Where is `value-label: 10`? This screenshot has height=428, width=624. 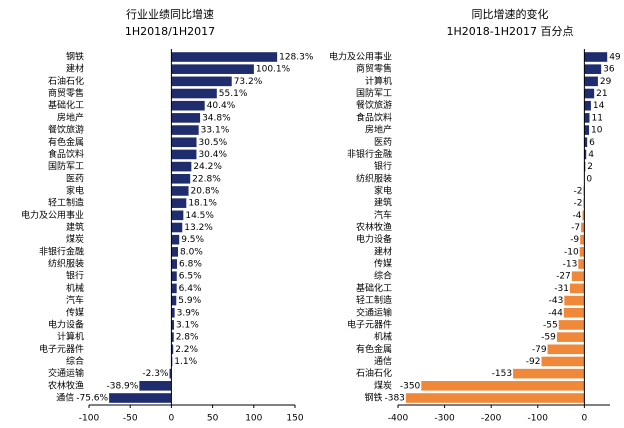 value-label: 10 is located at coordinates (597, 131).